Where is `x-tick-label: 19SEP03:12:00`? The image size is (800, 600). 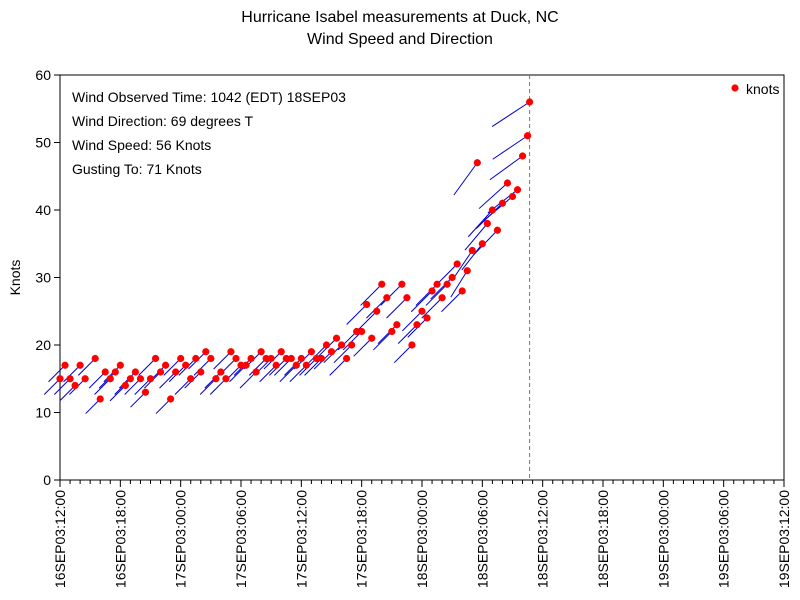
x-tick-label: 19SEP03:12:00 is located at coordinates (784, 539).